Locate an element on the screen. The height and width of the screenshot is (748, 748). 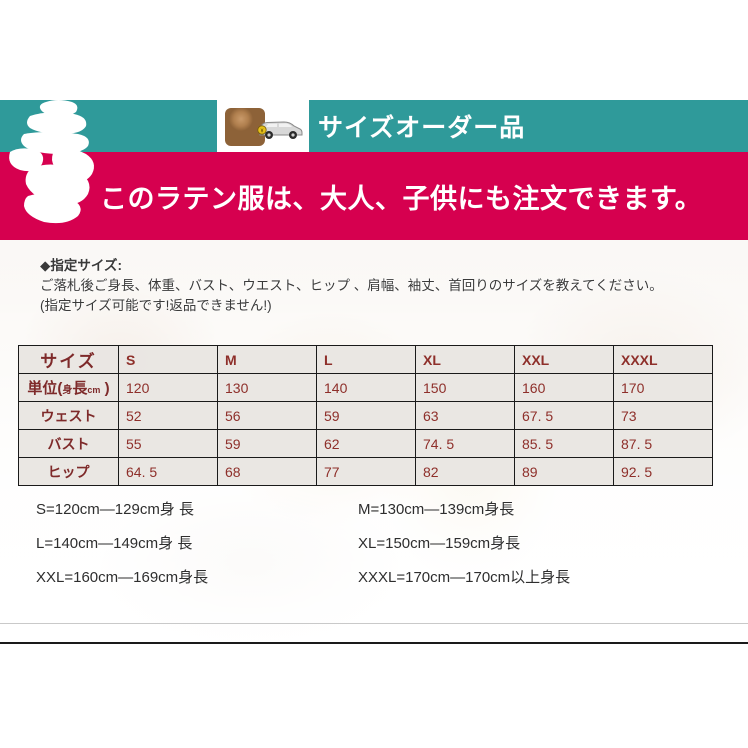
height-legend-s: S=120cm—129cm身 長 is located at coordinates (115, 509).